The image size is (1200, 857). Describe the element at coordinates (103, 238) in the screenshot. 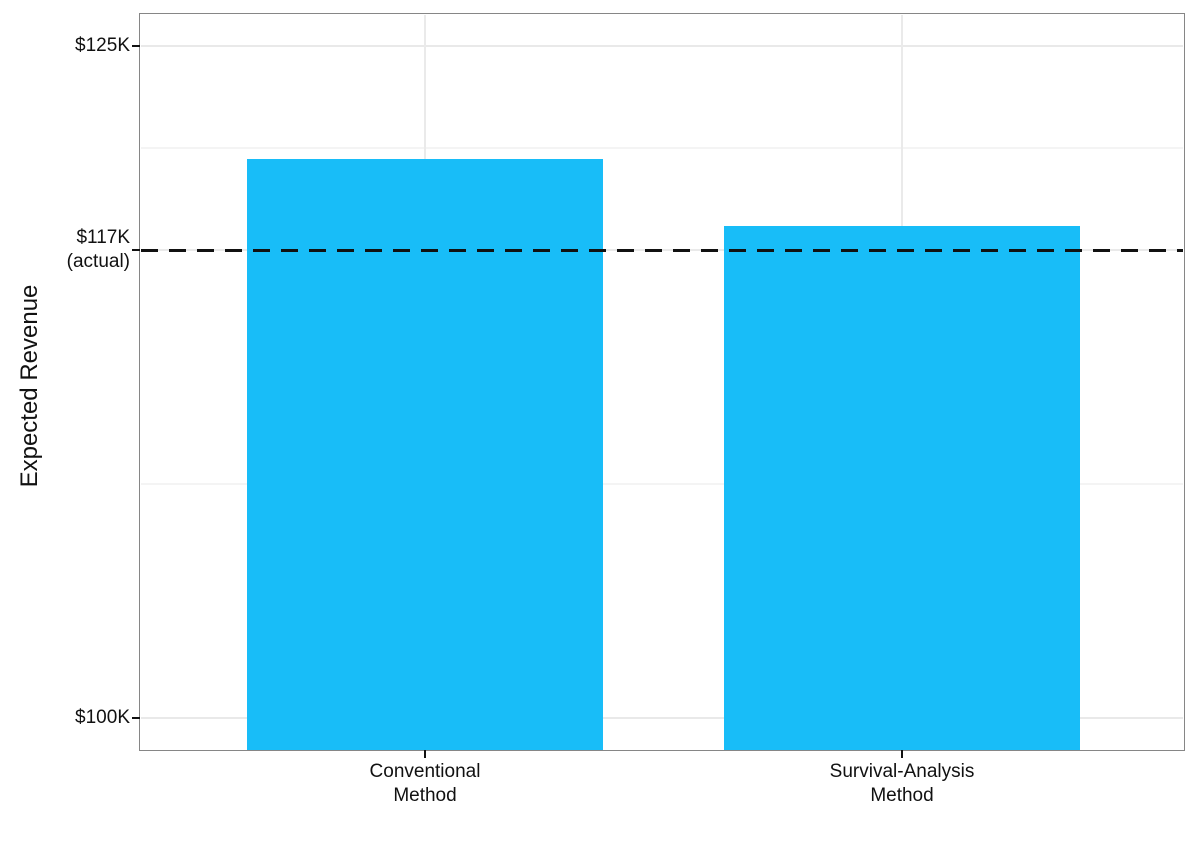

I see `y-tick-label-line: $117K` at that location.